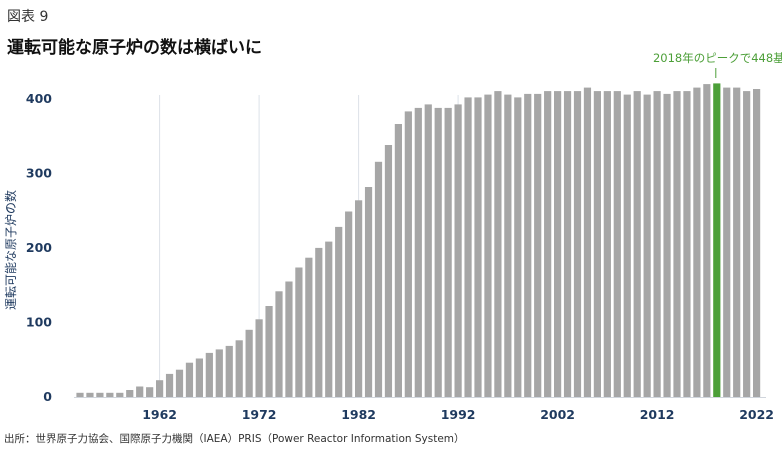 This screenshot has width=782, height=453. I want to click on chart-title: 運転可能な原子炉の数は横ばいに, so click(134, 48).